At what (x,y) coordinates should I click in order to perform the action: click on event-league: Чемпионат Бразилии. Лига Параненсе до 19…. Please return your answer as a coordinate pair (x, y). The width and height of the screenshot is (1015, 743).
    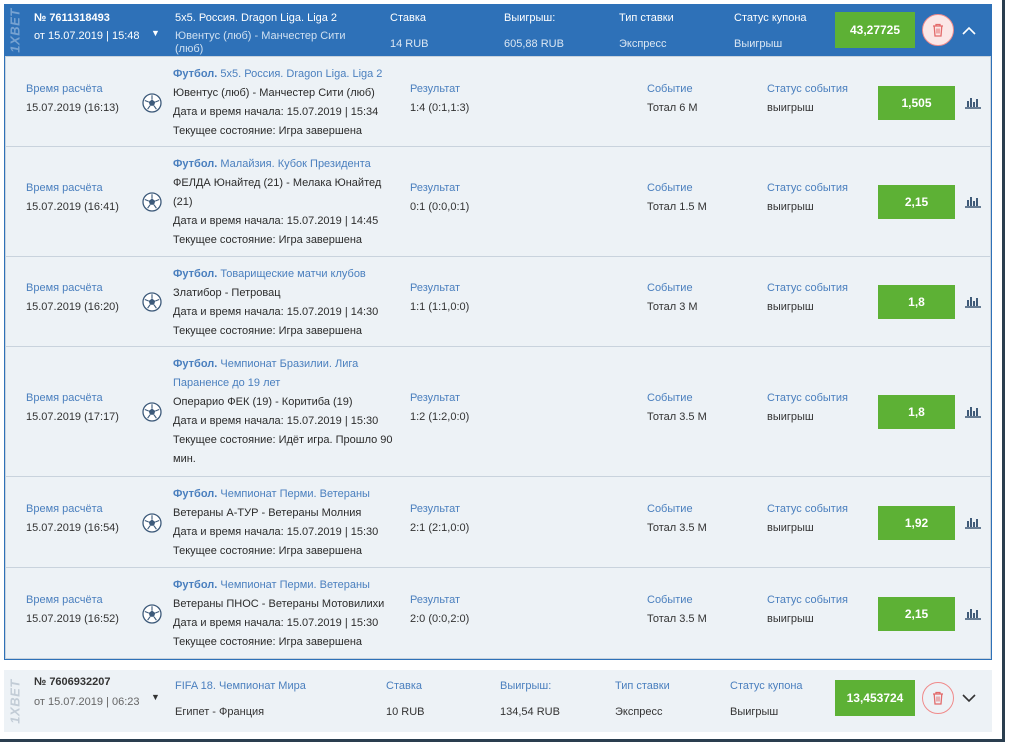
    Looking at the image, I should click on (266, 373).